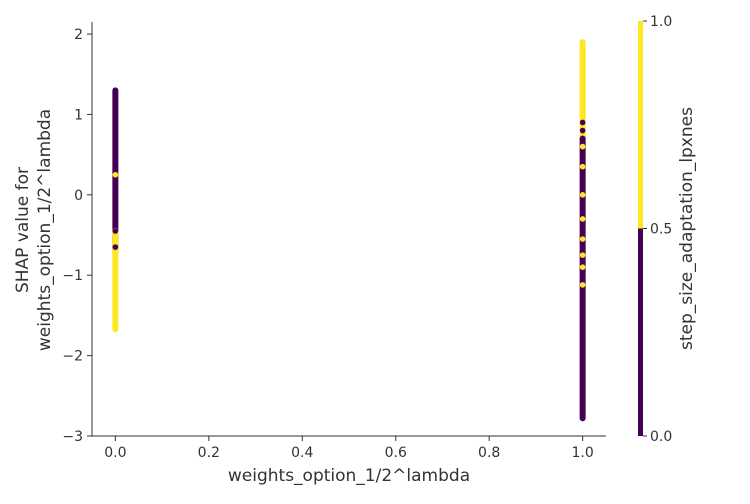 This screenshot has height=504, width=750. I want to click on y-tick-label-5: 2, so click(78, 35).